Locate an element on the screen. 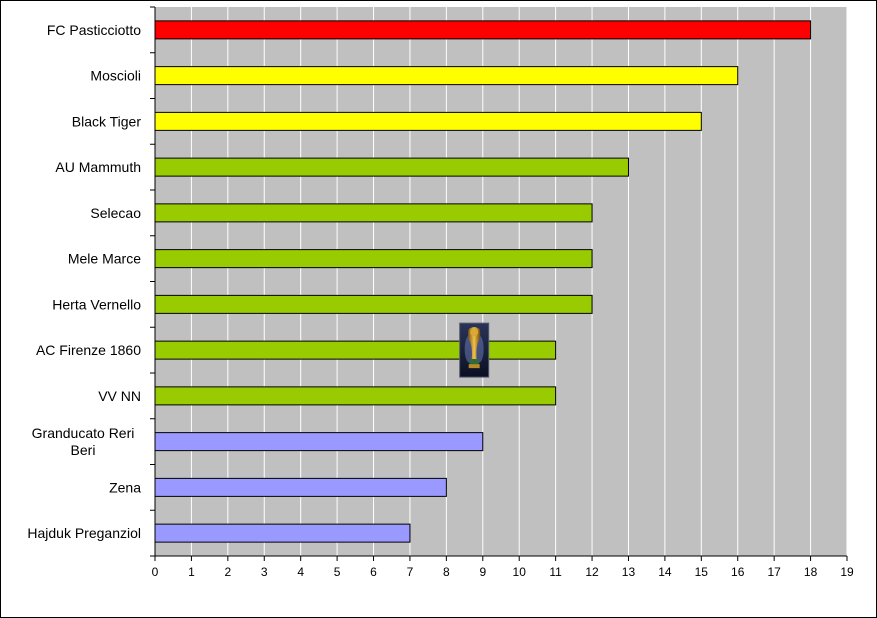 The height and width of the screenshot is (618, 877). x-tick-label: 2 is located at coordinates (227, 572).